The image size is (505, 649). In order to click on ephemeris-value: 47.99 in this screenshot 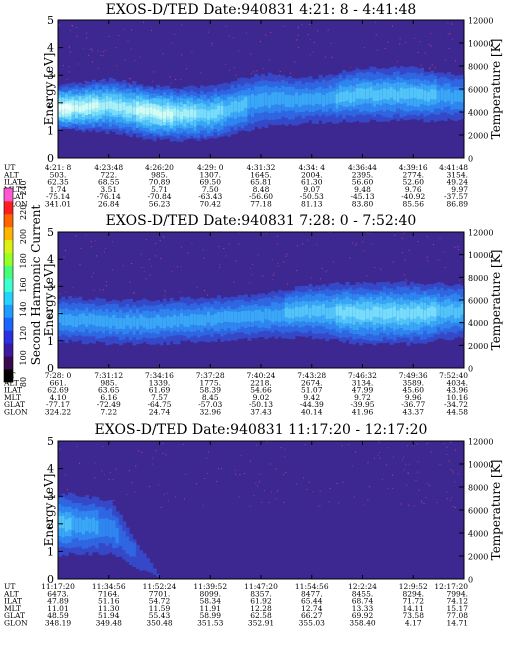, I will do `click(363, 390)`.